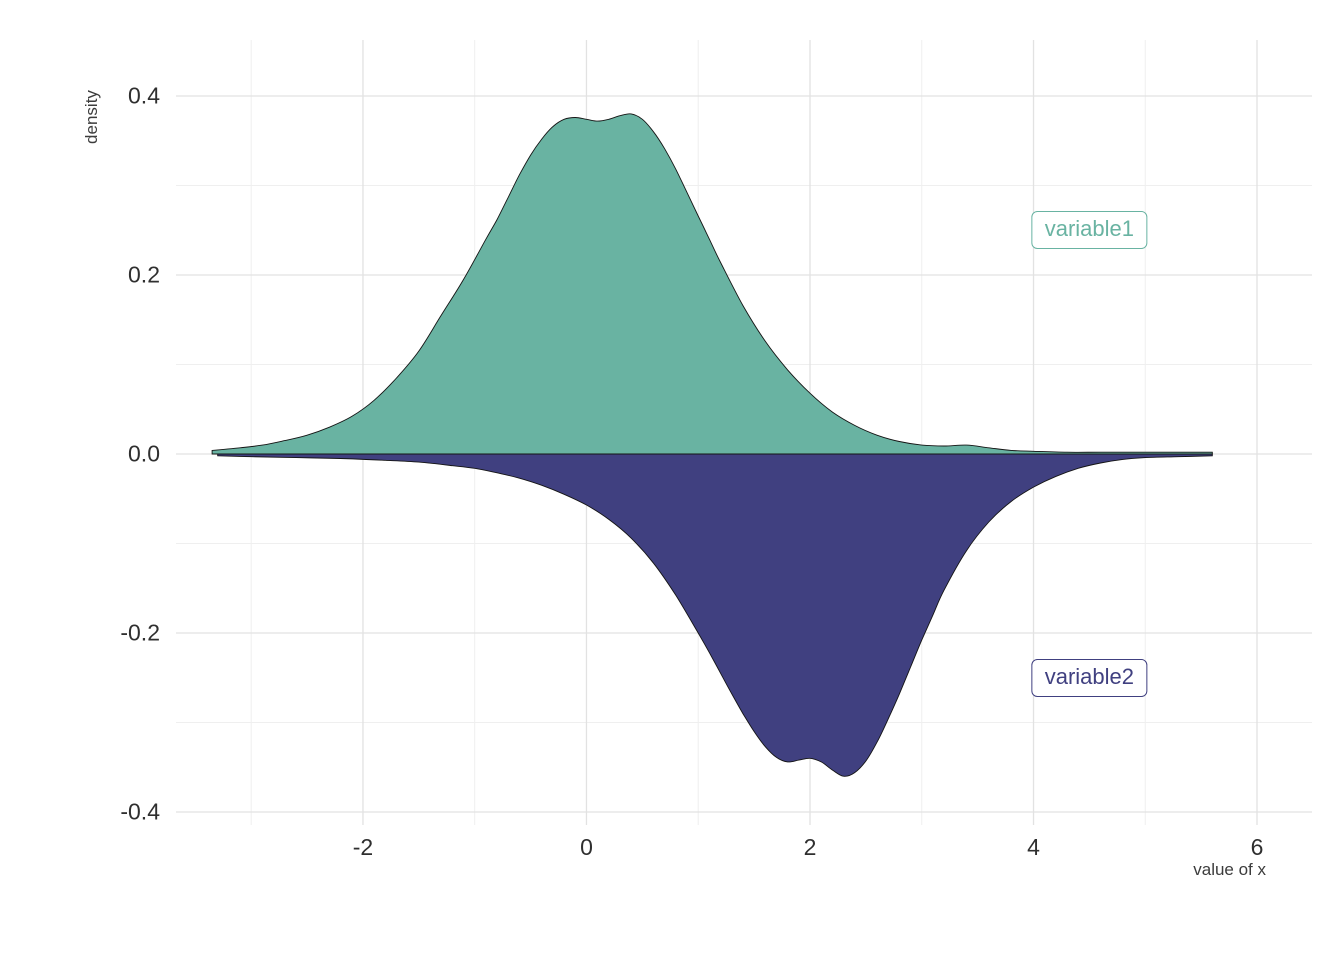 This screenshot has height=960, width=1344. I want to click on x-tick-label: 2, so click(810, 847).